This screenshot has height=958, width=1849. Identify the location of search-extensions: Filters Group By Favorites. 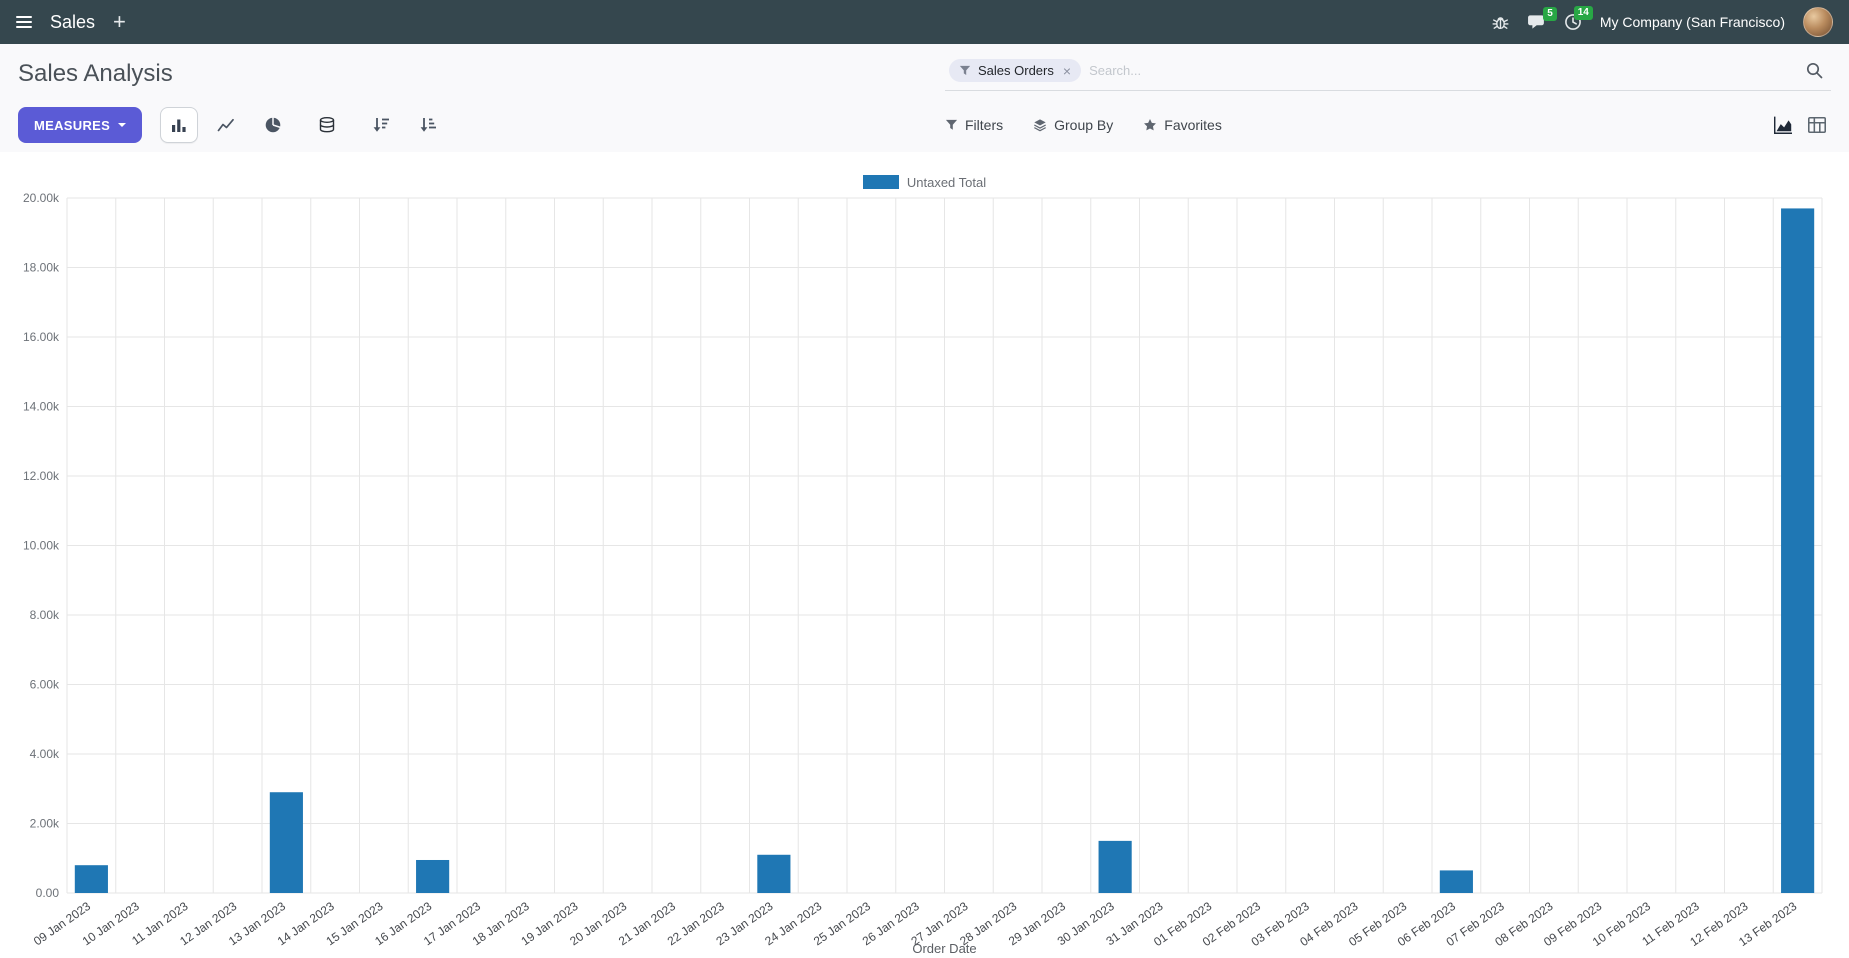
(1083, 125).